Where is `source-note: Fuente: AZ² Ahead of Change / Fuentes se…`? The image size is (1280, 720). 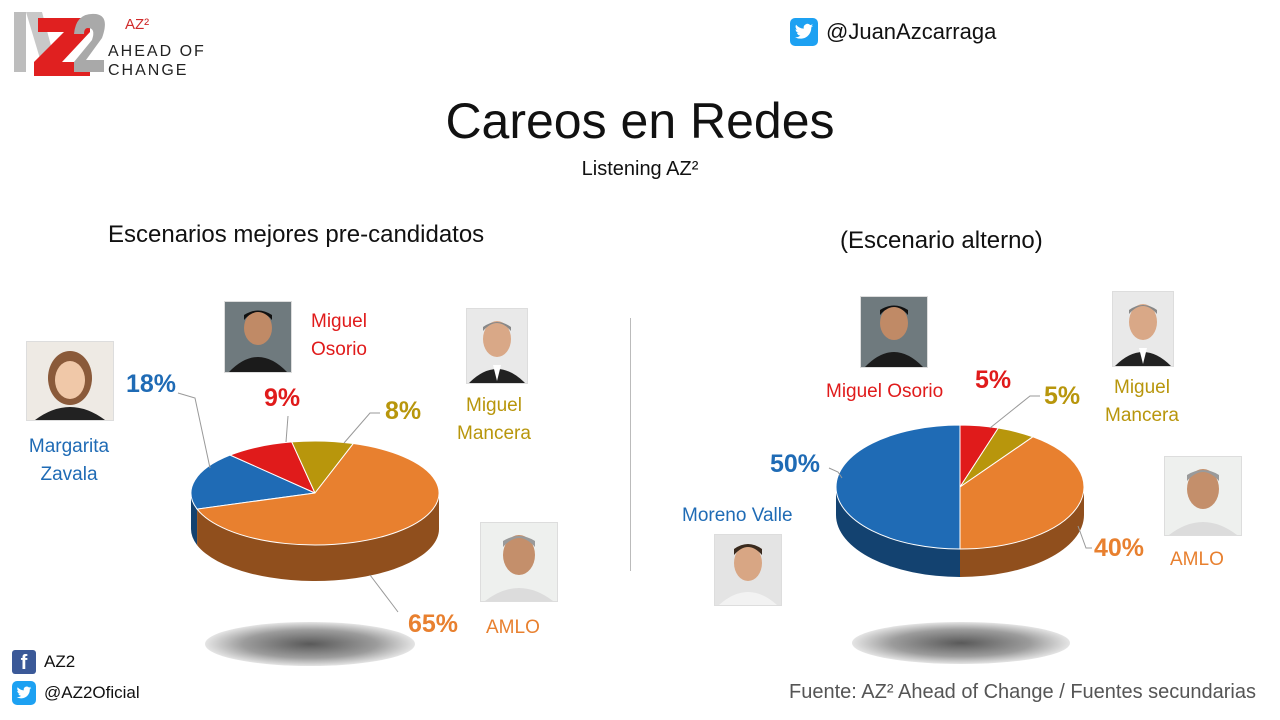
source-note: Fuente: AZ² Ahead of Change / Fuentes se… is located at coordinates (1022, 692).